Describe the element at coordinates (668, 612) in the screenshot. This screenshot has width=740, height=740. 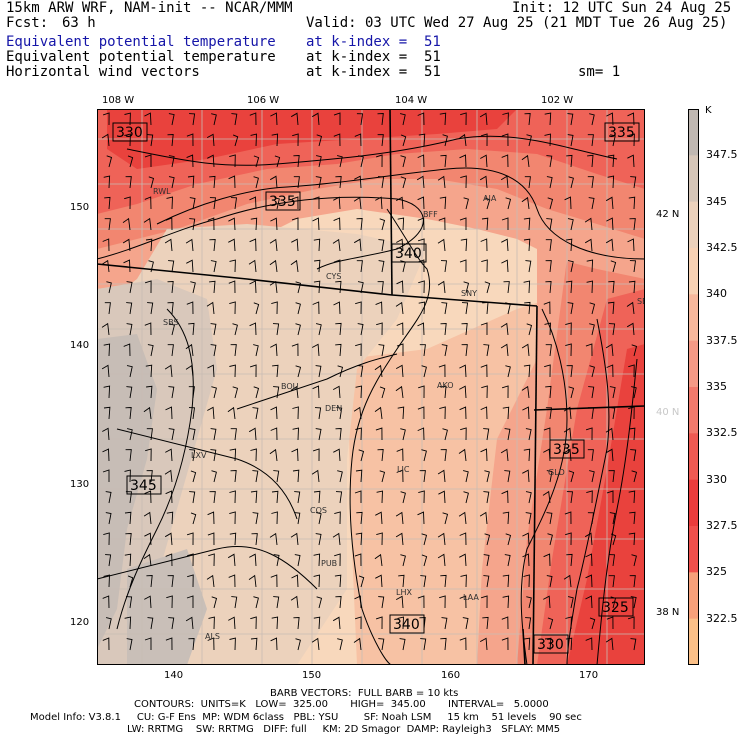
I see `lat-label-38n: 38 N` at that location.